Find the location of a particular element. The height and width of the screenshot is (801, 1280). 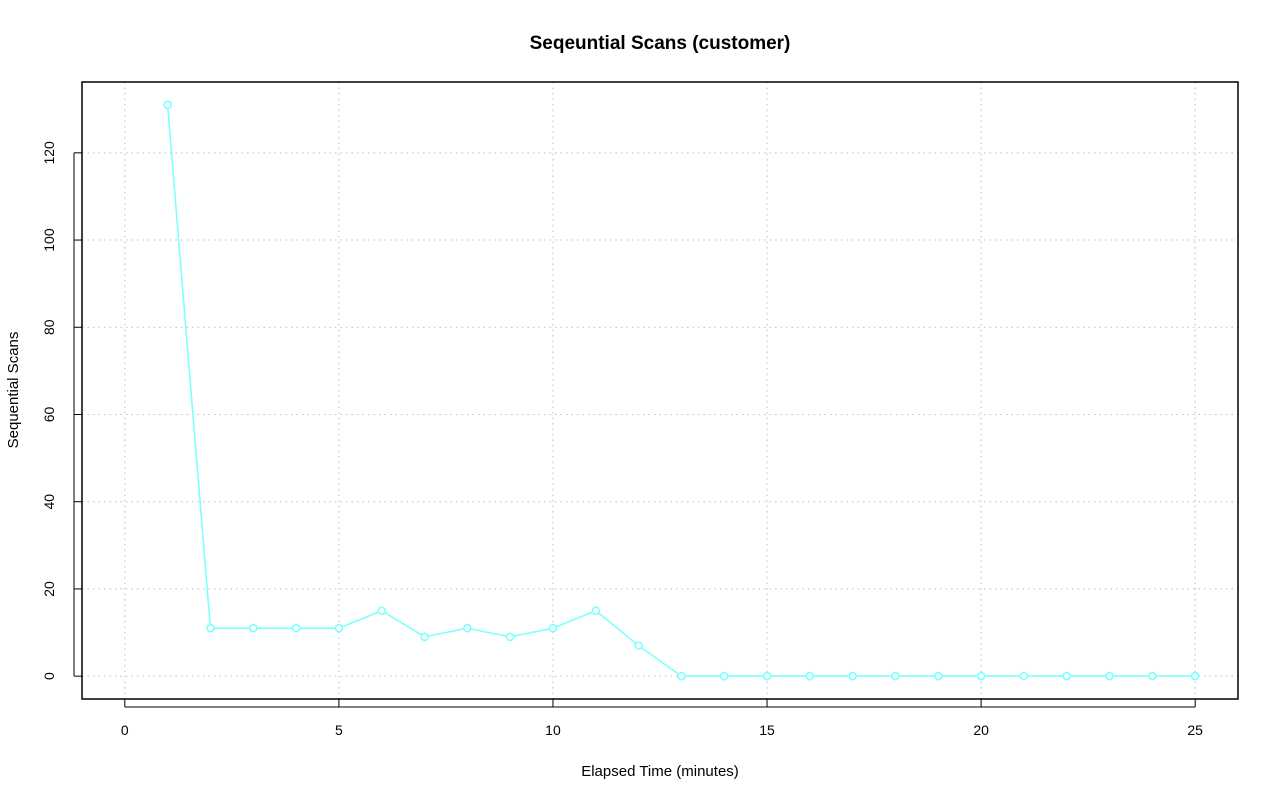

chart-title: Seqeuntial Scans (customer) is located at coordinates (660, 43).